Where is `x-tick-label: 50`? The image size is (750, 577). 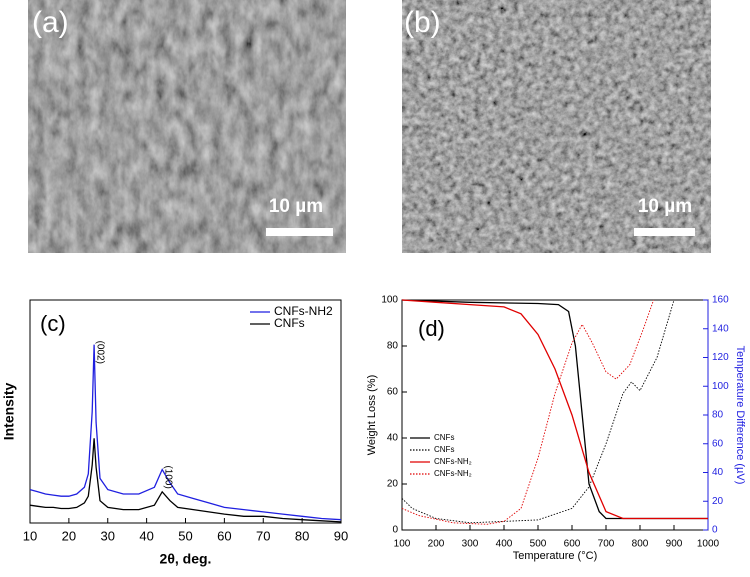
x-tick-label: 50 is located at coordinates (185, 535).